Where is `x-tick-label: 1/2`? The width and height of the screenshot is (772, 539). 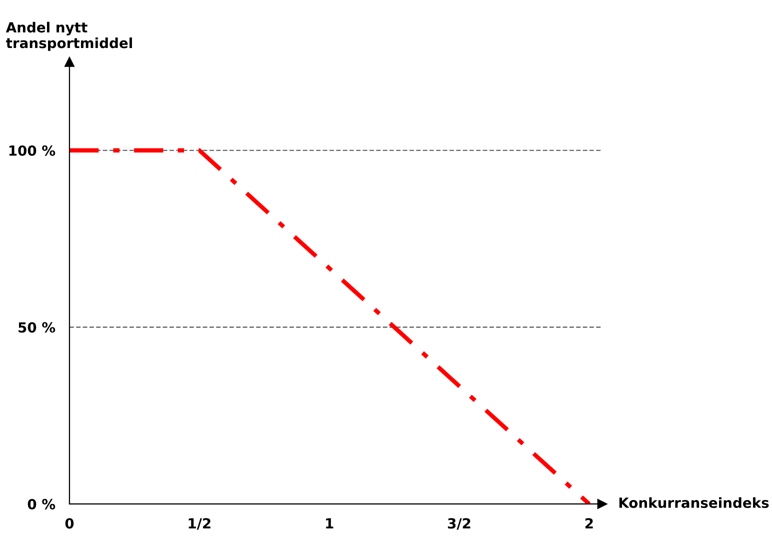
x-tick-label: 1/2 is located at coordinates (199, 524).